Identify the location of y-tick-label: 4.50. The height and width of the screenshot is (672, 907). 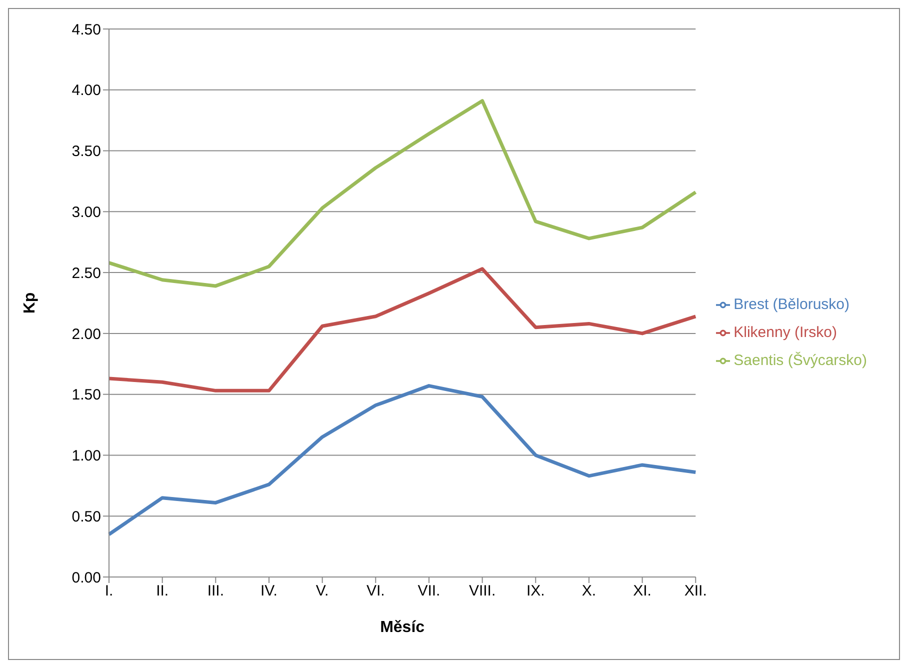
(86, 29).